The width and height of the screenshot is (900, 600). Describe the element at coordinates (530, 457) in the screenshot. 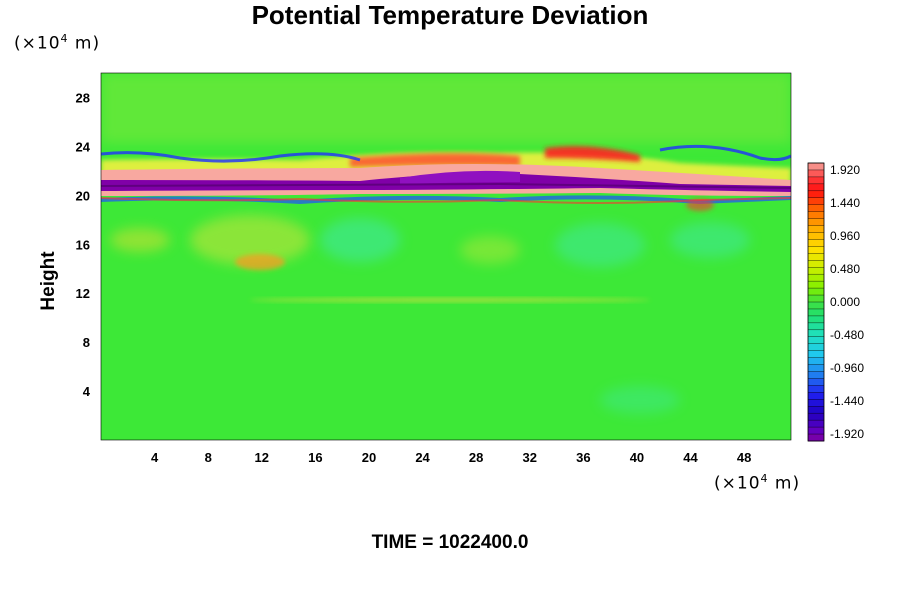

I see `x-tick-label: 32` at that location.